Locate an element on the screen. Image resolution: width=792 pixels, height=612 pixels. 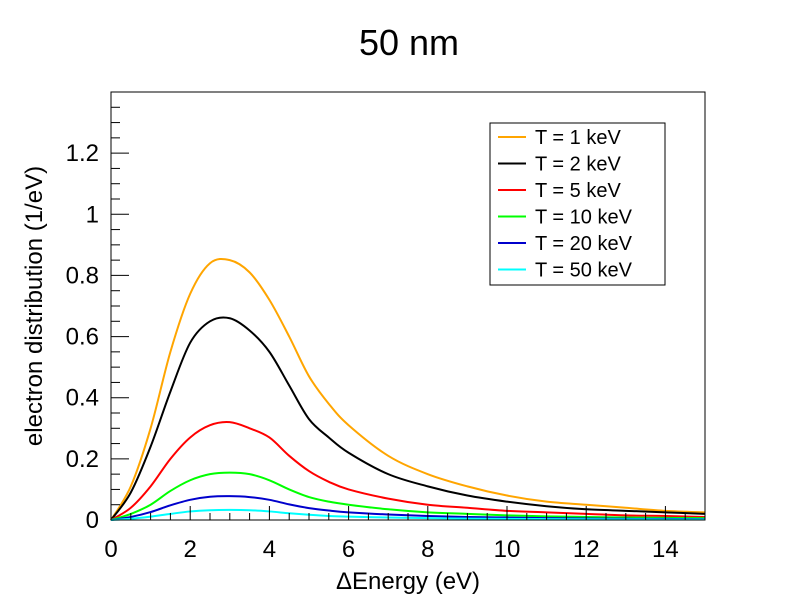
legend-label-5: T = 20 keV is located at coordinates (584, 244).